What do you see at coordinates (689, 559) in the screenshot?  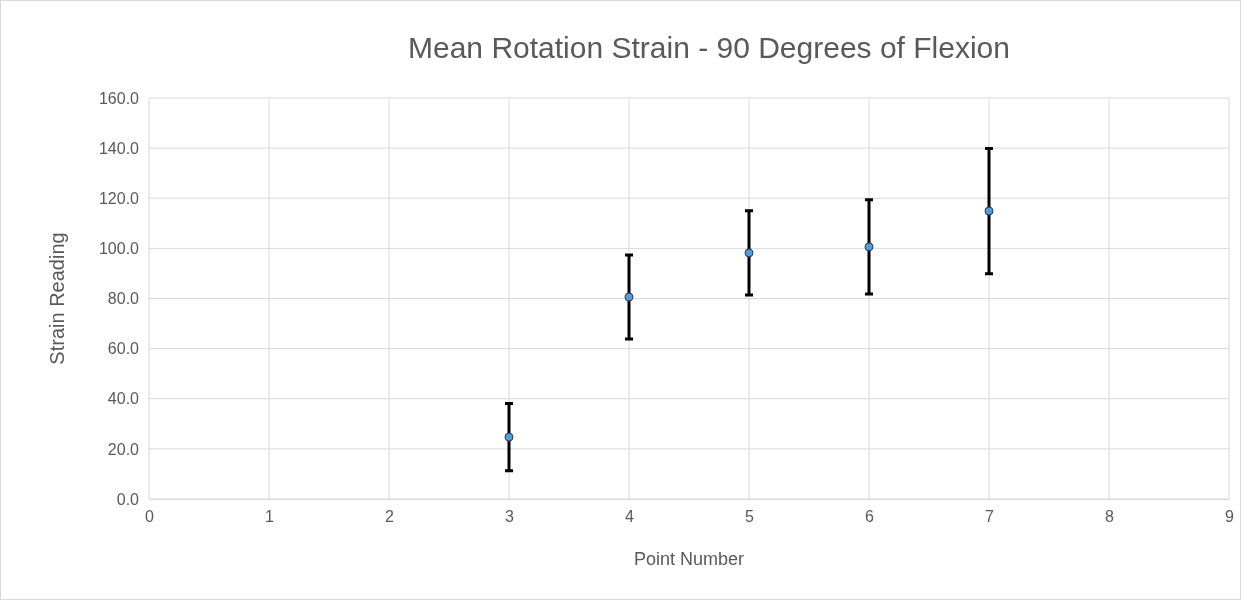 I see `x-axis-title: Point Number` at bounding box center [689, 559].